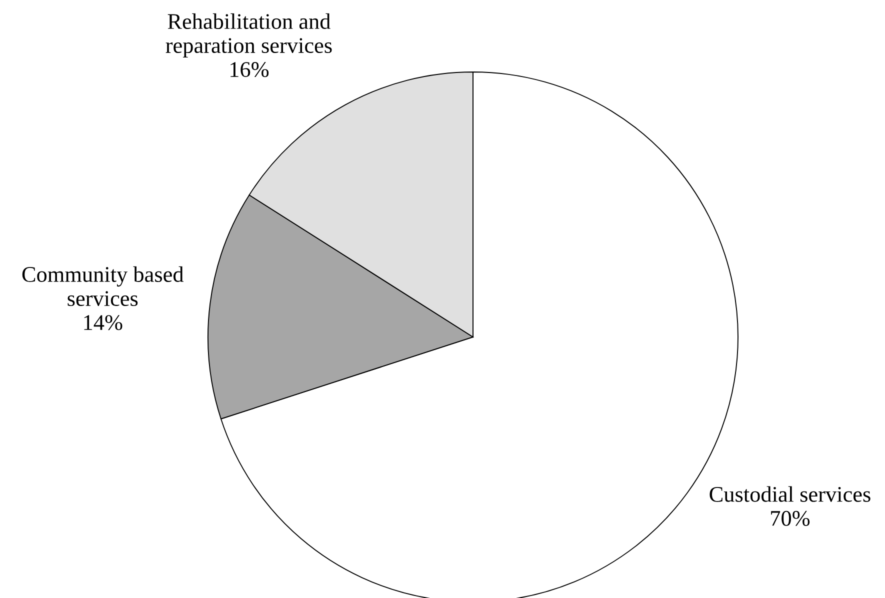 The height and width of the screenshot is (598, 885). Describe the element at coordinates (103, 286) in the screenshot. I see `slice-label: Community based services` at that location.